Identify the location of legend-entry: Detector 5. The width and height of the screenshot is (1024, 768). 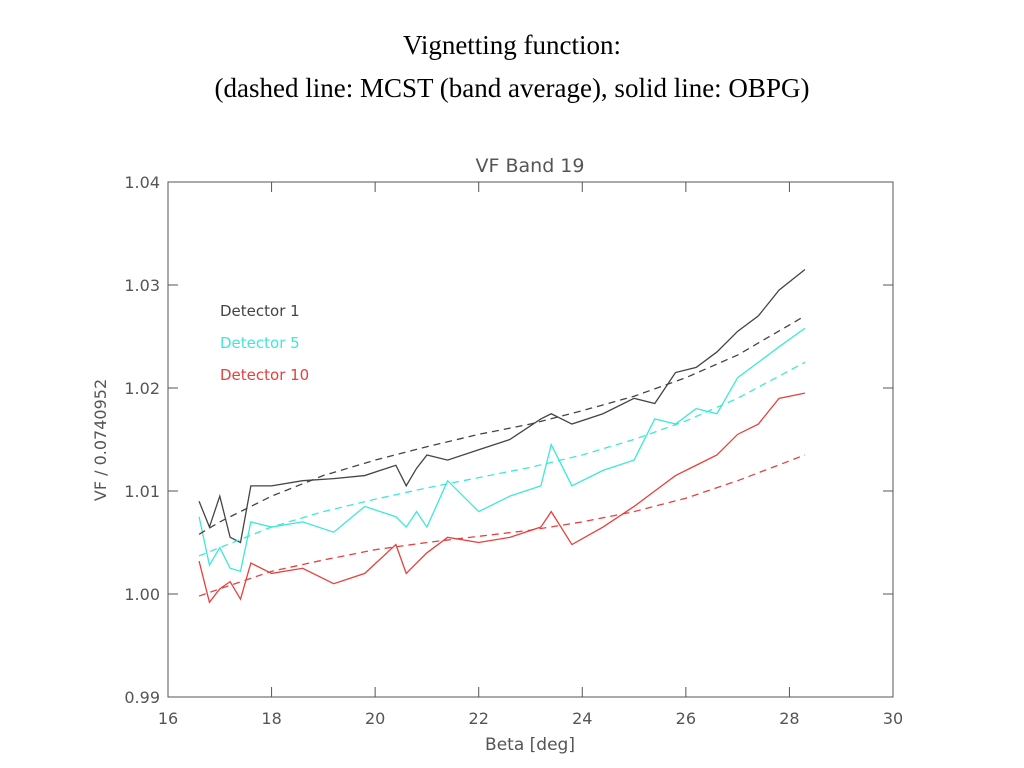
(260, 343).